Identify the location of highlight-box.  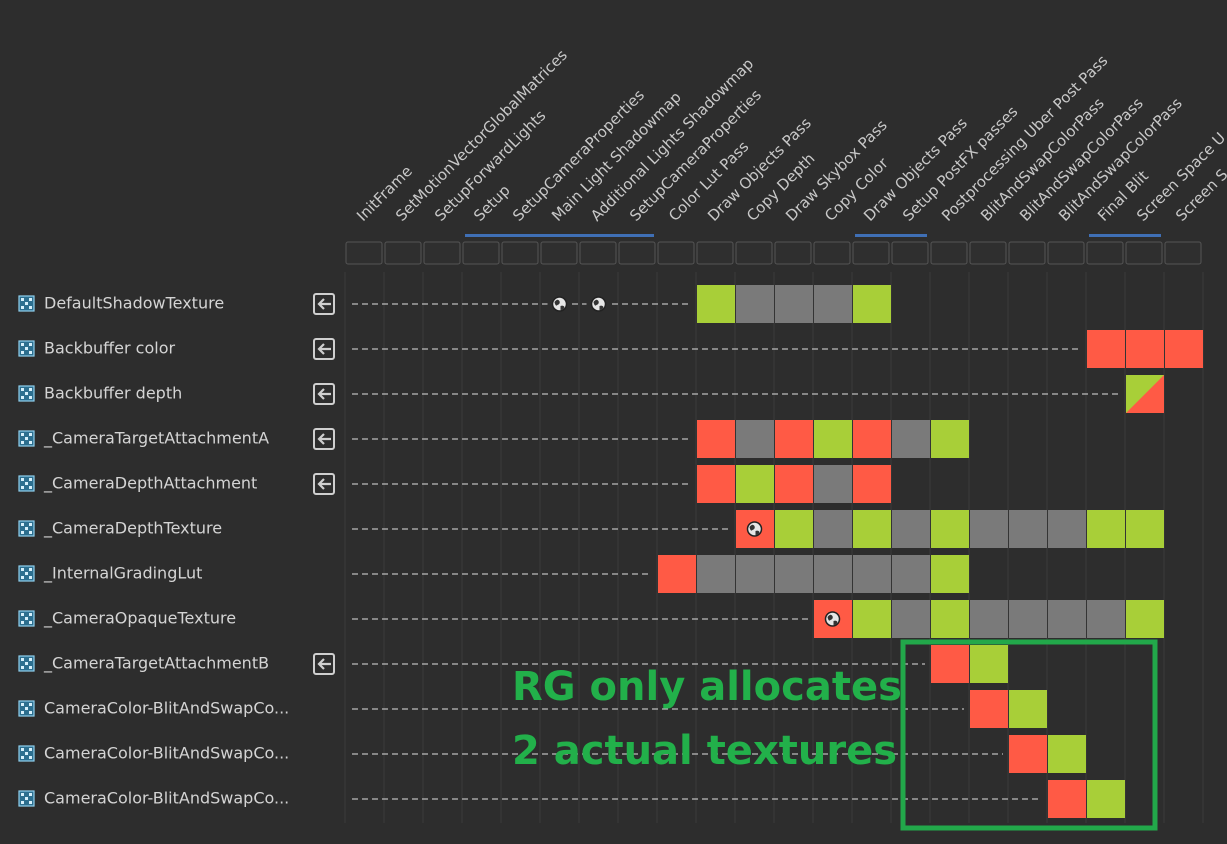
(1029, 735).